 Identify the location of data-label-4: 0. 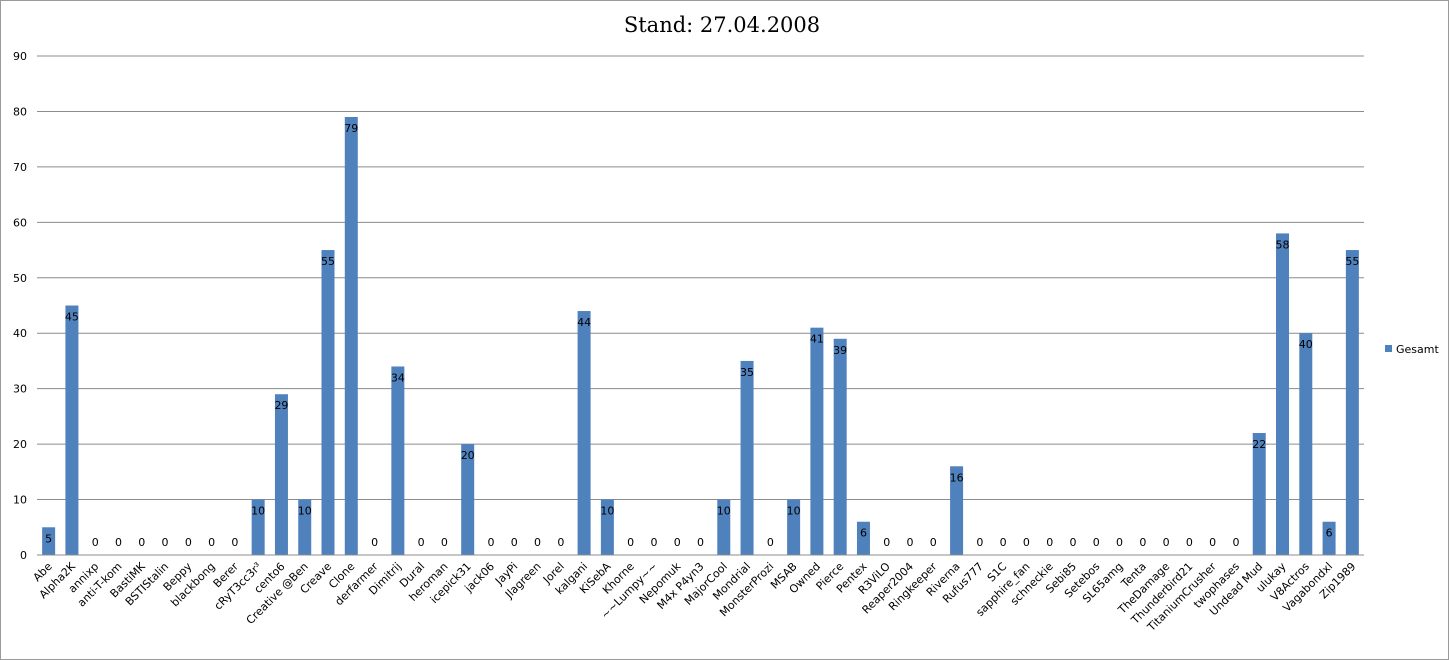
(141, 542).